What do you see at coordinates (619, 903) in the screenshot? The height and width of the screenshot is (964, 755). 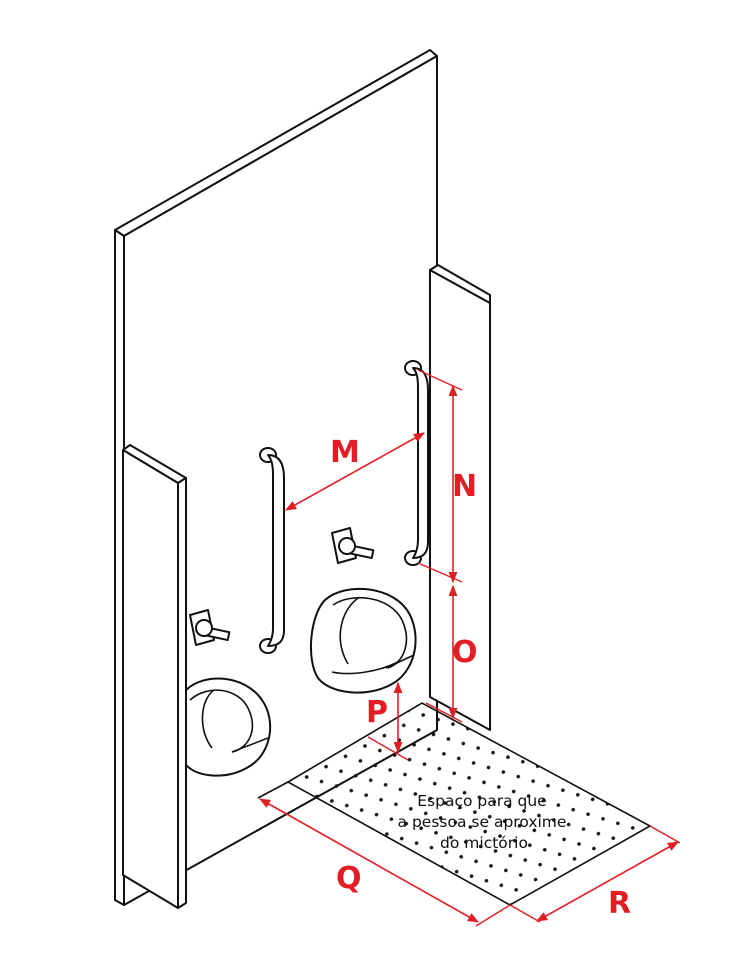 I see `label-r: R` at bounding box center [619, 903].